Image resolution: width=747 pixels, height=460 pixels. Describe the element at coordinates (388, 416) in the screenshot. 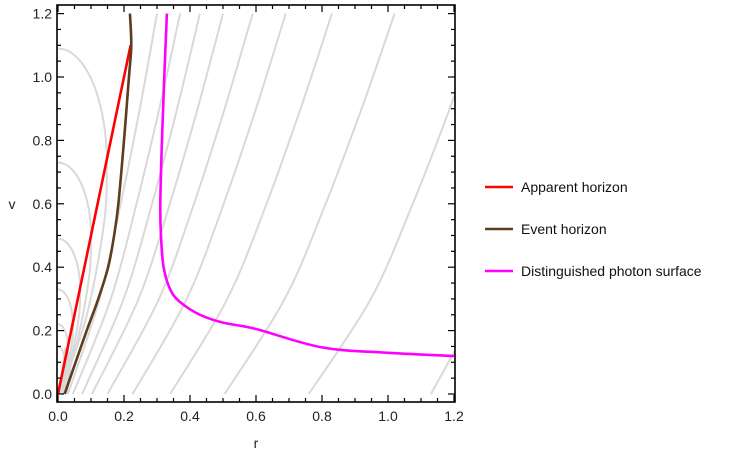

I see `x-tick-label: 1.0` at that location.